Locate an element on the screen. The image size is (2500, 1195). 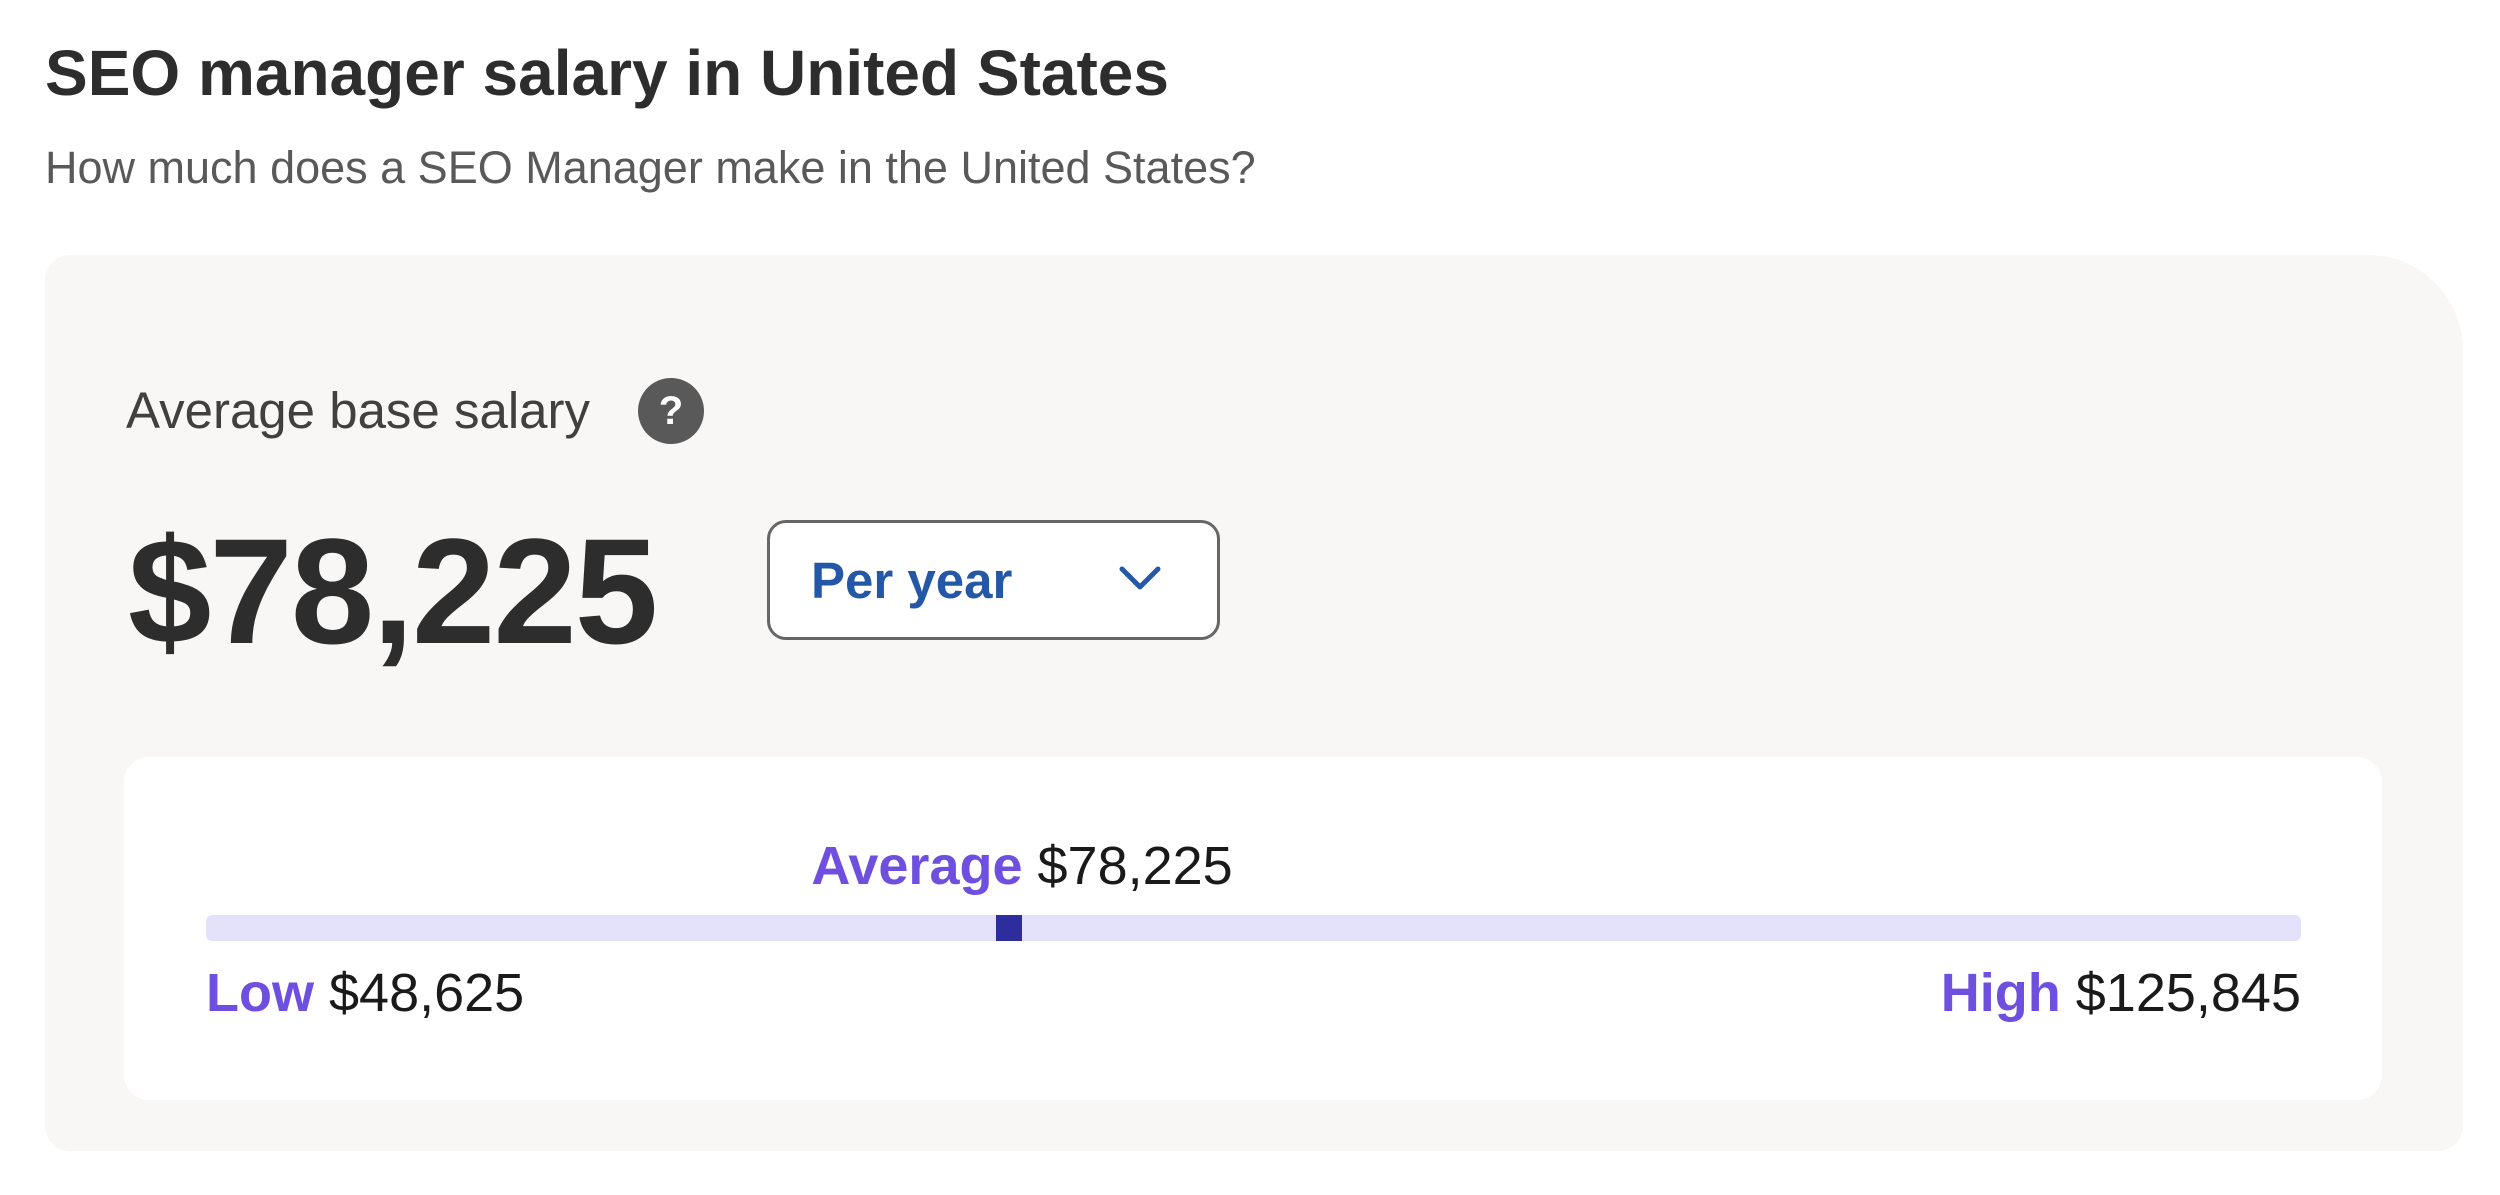
low-label: Low is located at coordinates (260, 993).